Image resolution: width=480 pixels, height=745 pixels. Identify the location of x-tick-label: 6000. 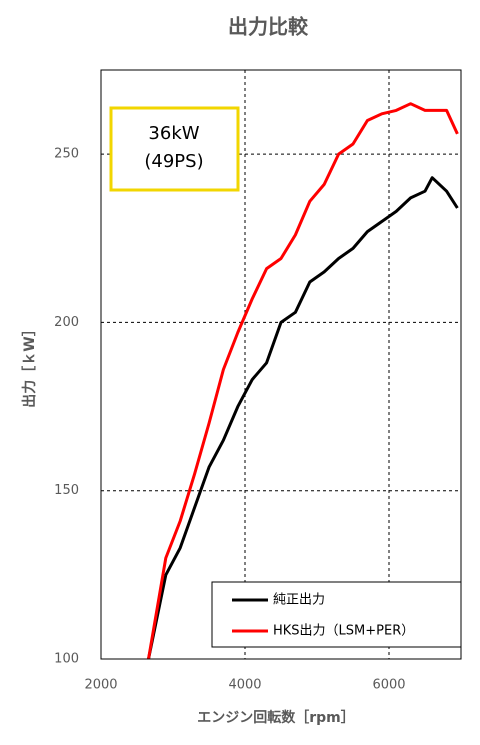
(388, 685).